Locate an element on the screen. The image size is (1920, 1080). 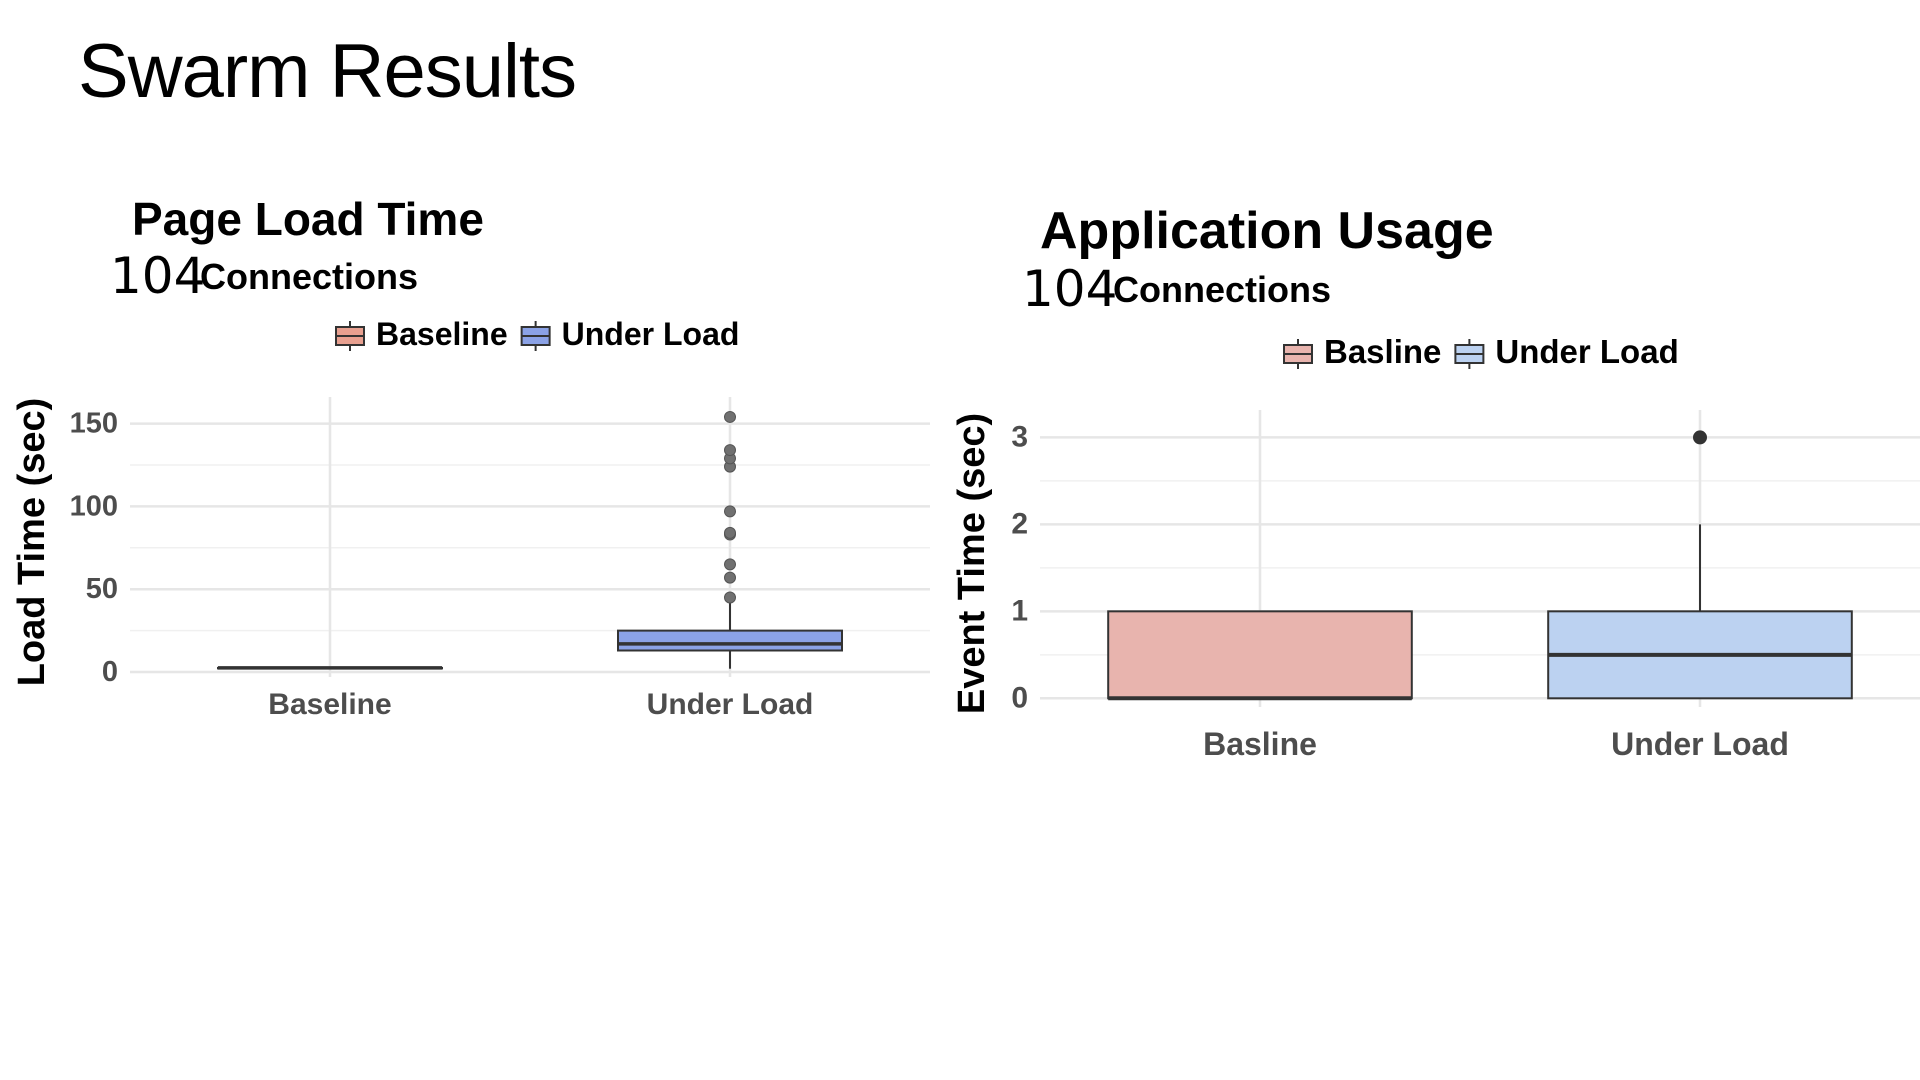
chart-title: Page Load Time is located at coordinates (308, 219).